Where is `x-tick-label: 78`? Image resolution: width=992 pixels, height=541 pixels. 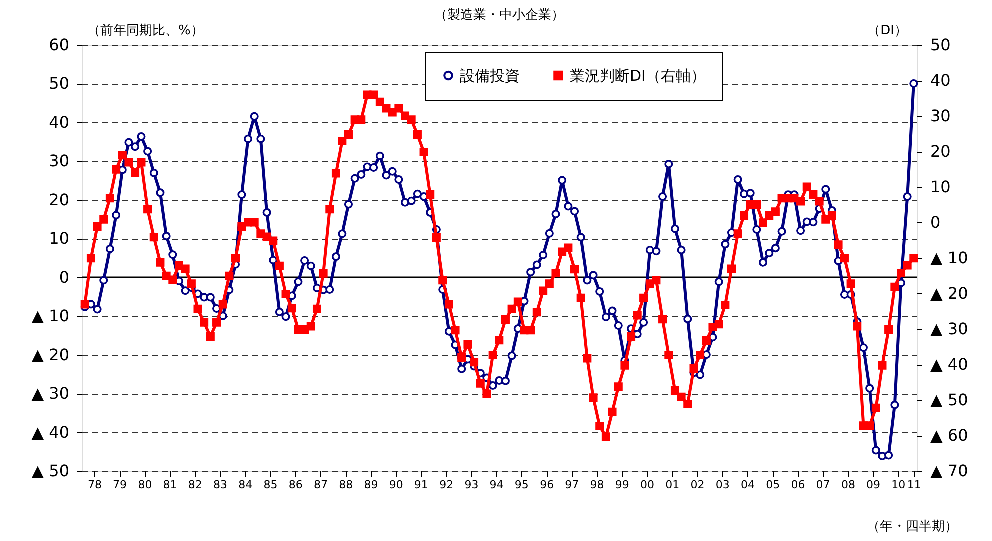 x-tick-label: 78 is located at coordinates (95, 485).